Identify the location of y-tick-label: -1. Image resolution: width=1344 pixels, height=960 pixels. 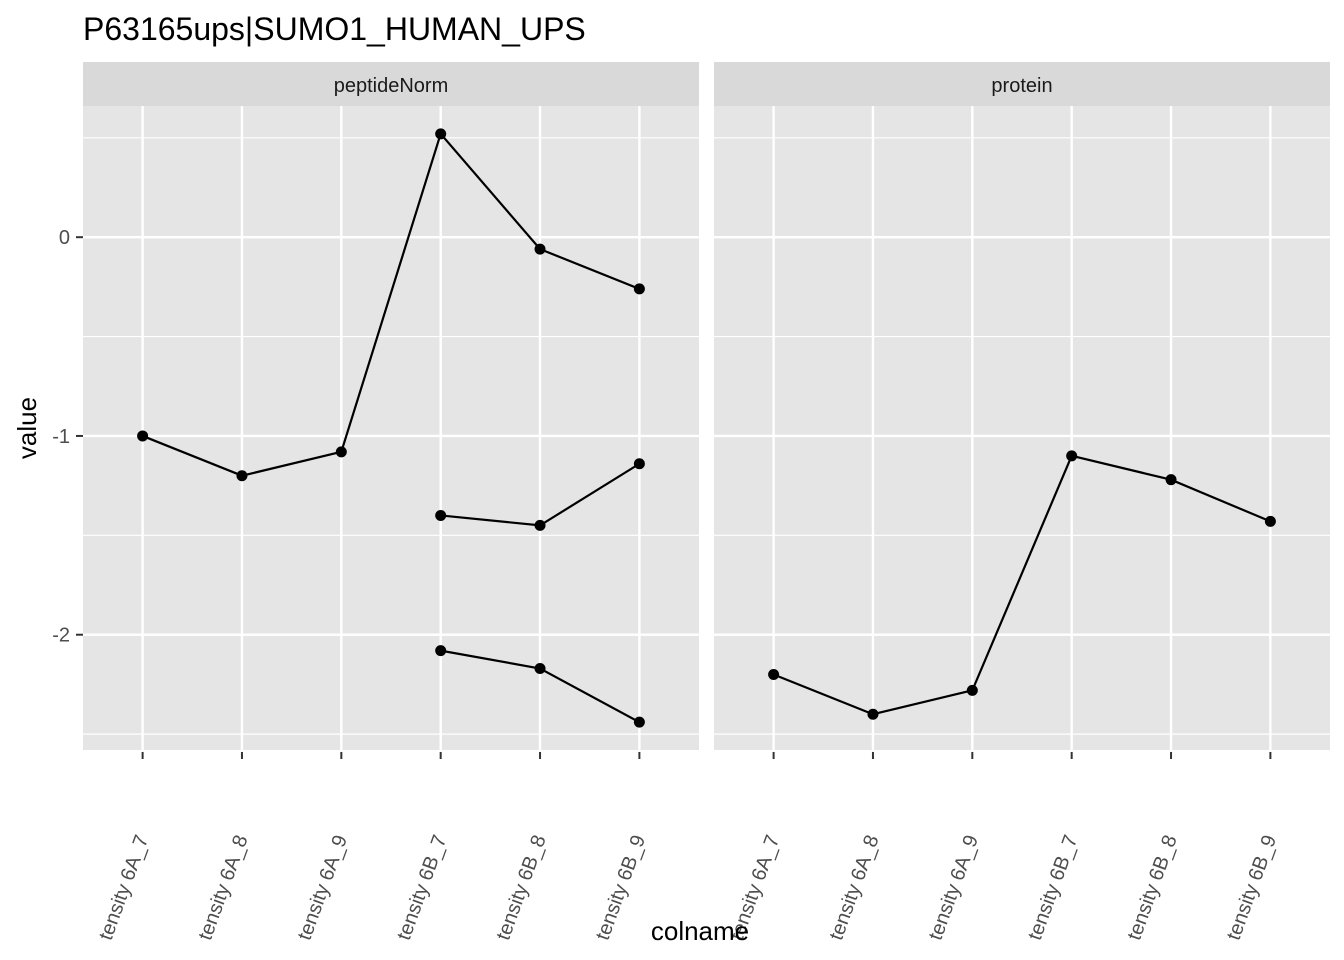
(61, 437).